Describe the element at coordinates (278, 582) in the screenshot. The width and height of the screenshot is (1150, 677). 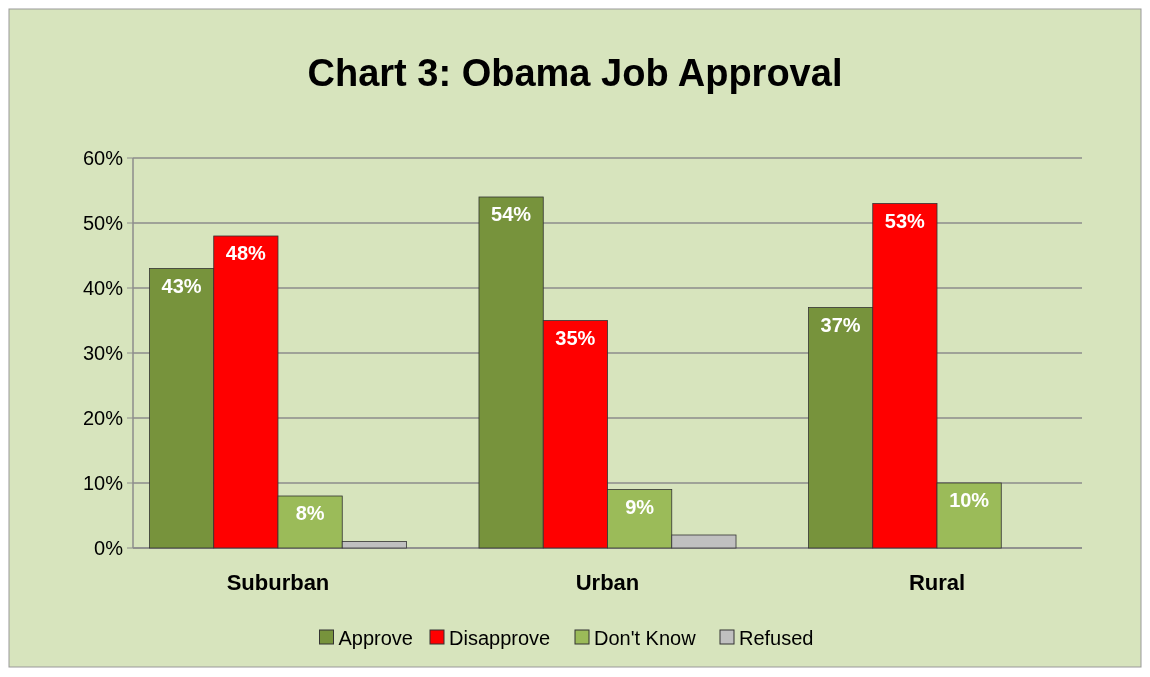
I see `x-tick-label: Suburban` at that location.